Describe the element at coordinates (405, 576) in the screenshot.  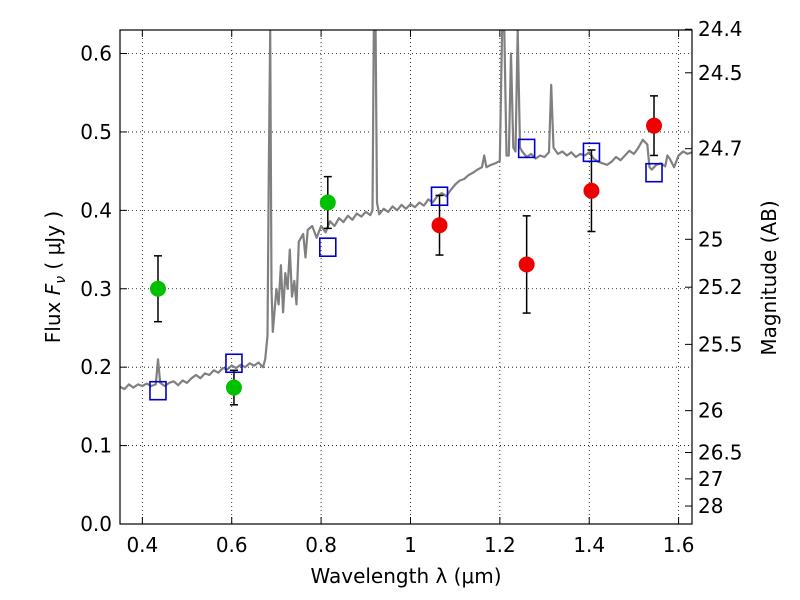
I see `x-axis-label: Wavelength λ (μm)` at that location.